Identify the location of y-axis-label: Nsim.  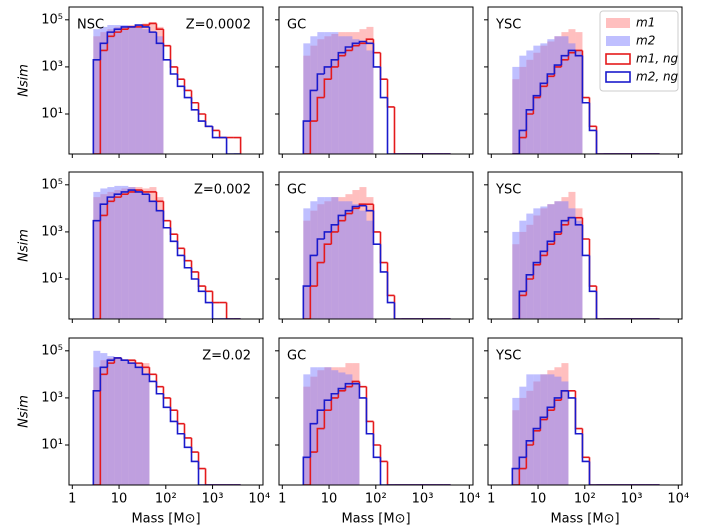
(24, 80).